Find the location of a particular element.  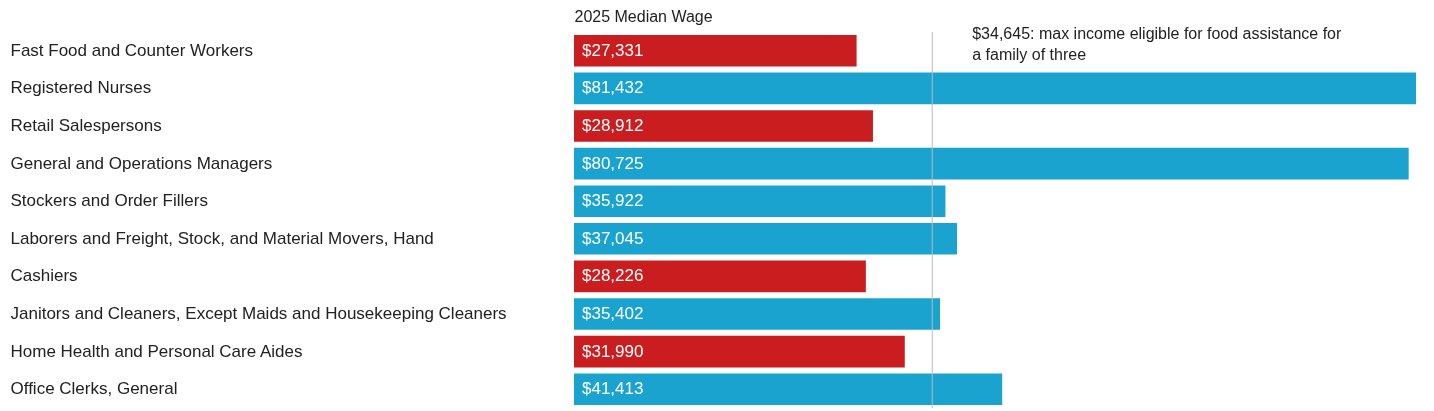

data-label: $27,331 is located at coordinates (613, 50).